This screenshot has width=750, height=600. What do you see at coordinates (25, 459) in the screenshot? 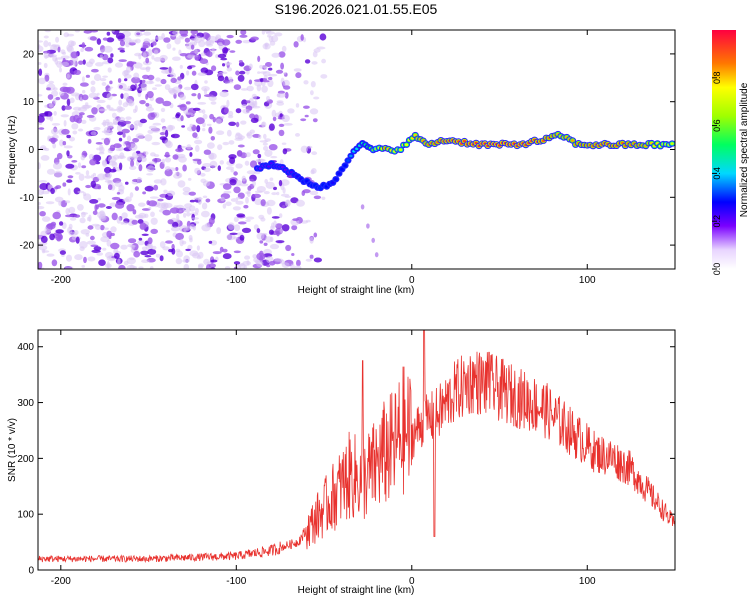
I see `y-tick-label: 200` at bounding box center [25, 459].